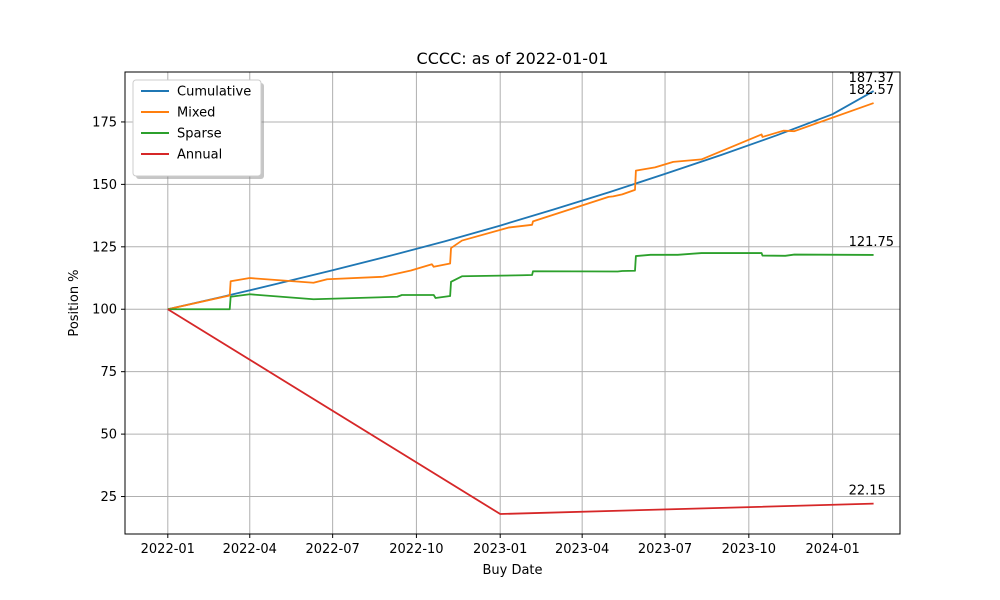 The width and height of the screenshot is (1000, 600). Describe the element at coordinates (108, 435) in the screenshot. I see `y-tick-label: 50` at that location.